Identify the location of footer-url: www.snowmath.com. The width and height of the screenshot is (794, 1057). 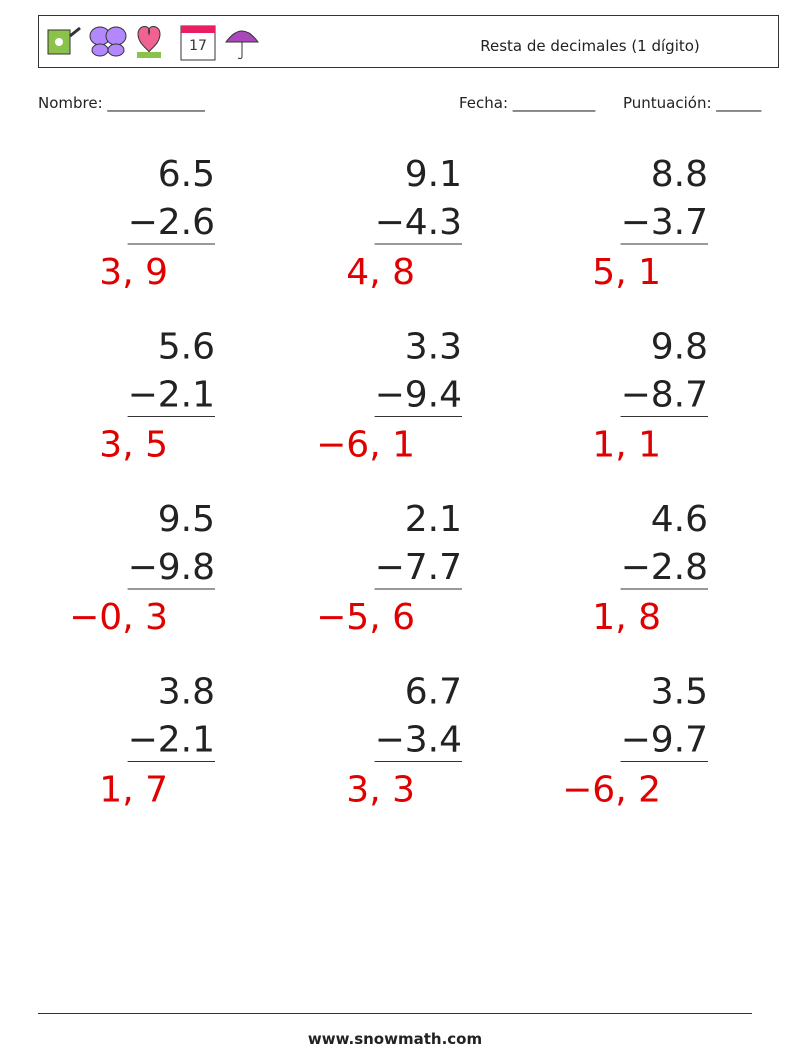
(395, 1039).